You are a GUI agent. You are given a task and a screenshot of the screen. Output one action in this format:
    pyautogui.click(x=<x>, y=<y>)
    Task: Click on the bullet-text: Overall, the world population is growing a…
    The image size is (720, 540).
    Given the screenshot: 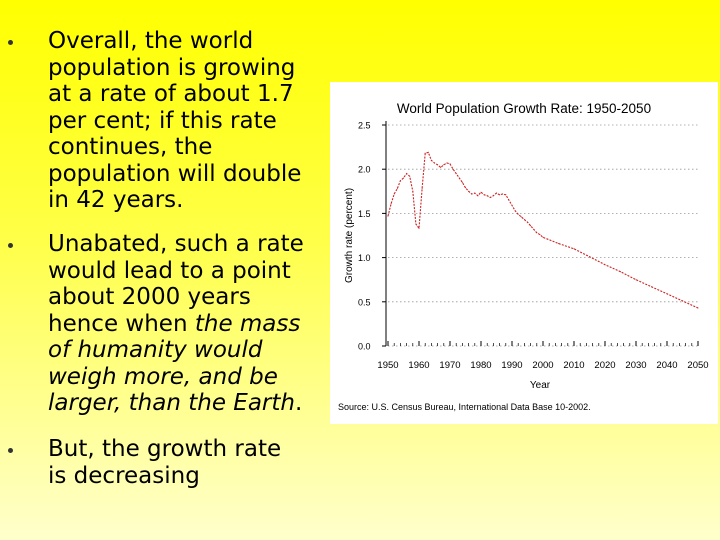 What is the action you would take?
    pyautogui.click(x=193, y=121)
    